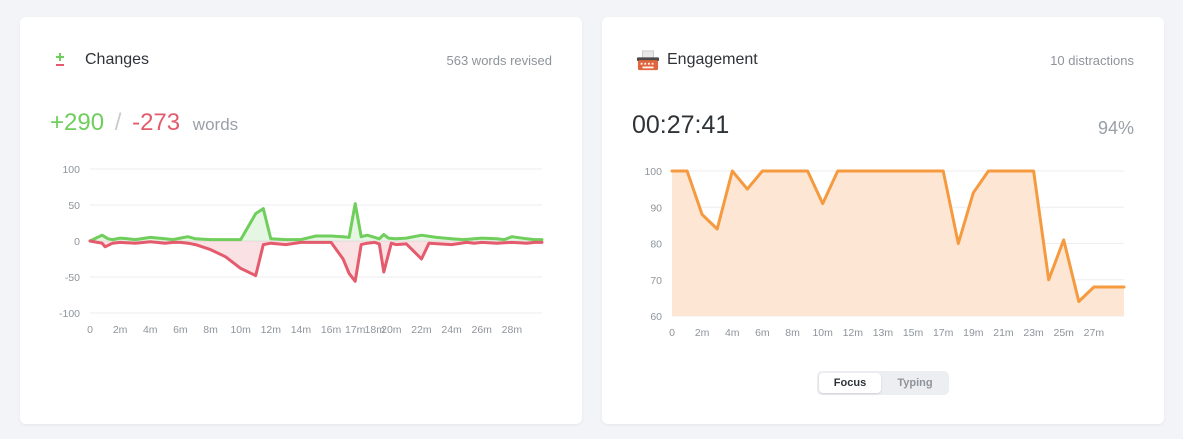  What do you see at coordinates (499, 60) in the screenshot?
I see `words-revised-label: 563 words revised` at bounding box center [499, 60].